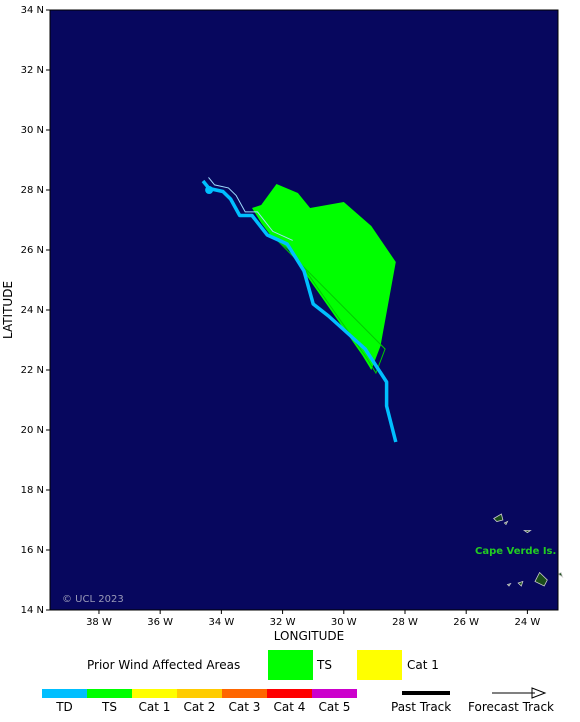 The height and width of the screenshot is (722, 580). Describe the element at coordinates (32, 370) in the screenshot. I see `y-tick-label-4: 22 N` at that location.